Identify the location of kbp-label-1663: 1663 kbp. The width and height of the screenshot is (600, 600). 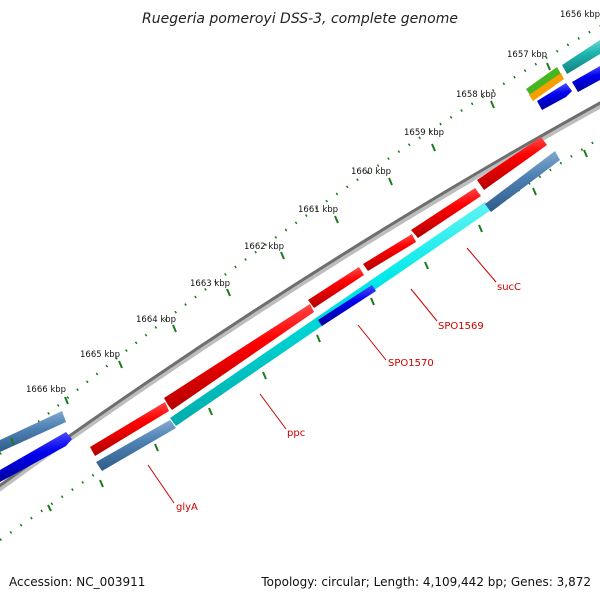
(210, 284).